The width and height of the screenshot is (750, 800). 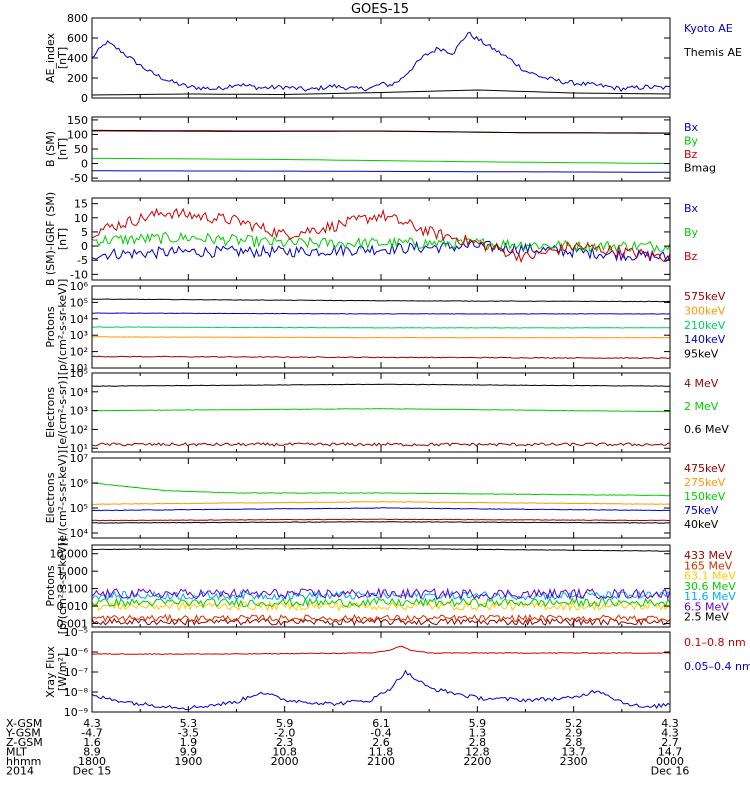 What do you see at coordinates (92, 742) in the screenshot?
I see `axis-value: 1.6` at bounding box center [92, 742].